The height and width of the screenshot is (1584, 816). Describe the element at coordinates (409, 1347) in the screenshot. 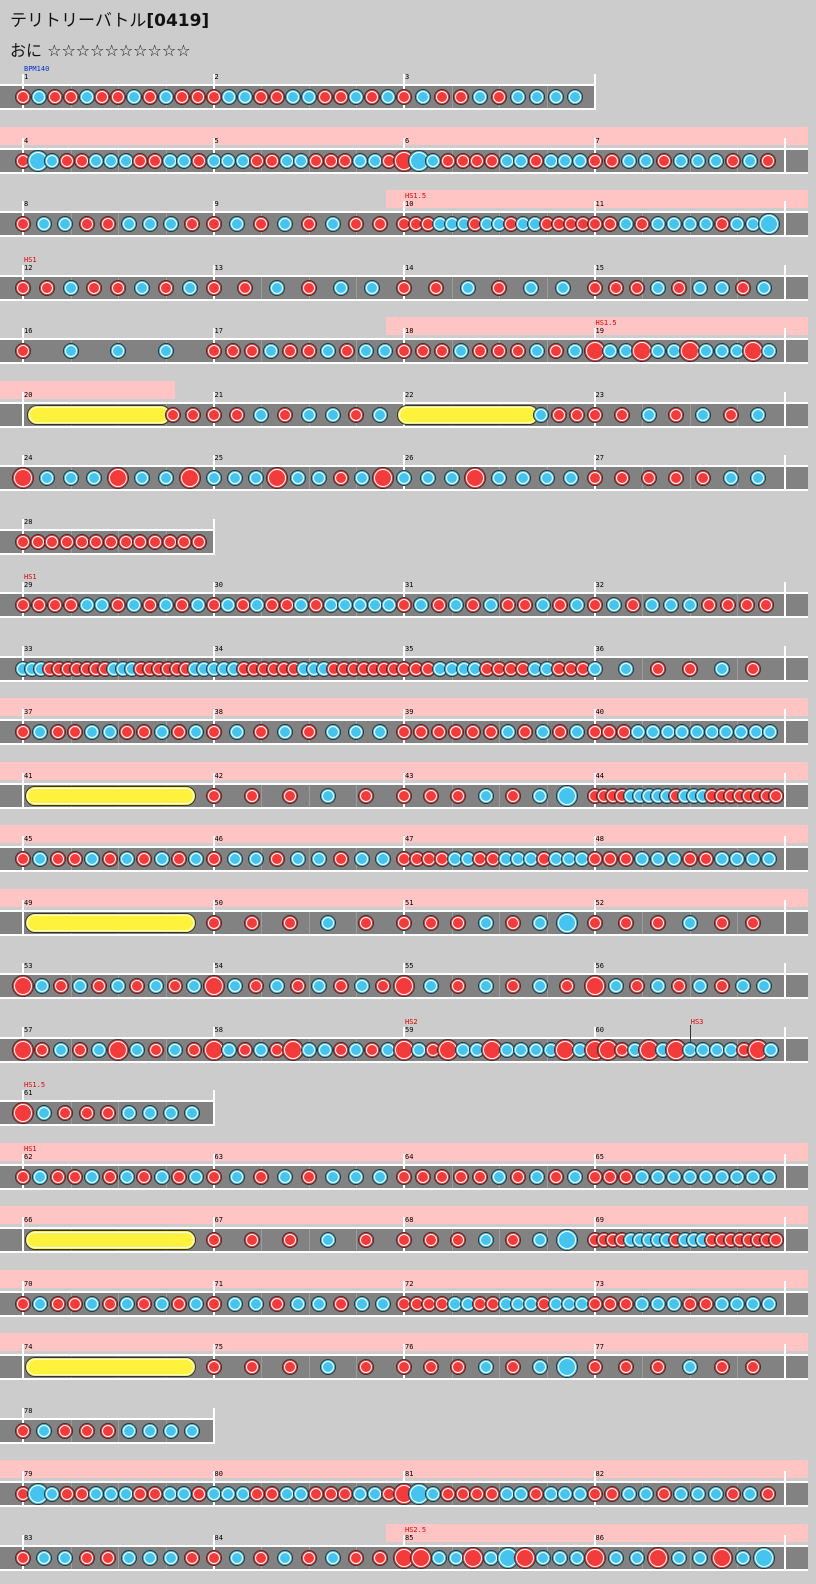

I see `measure-number: 76` at that location.